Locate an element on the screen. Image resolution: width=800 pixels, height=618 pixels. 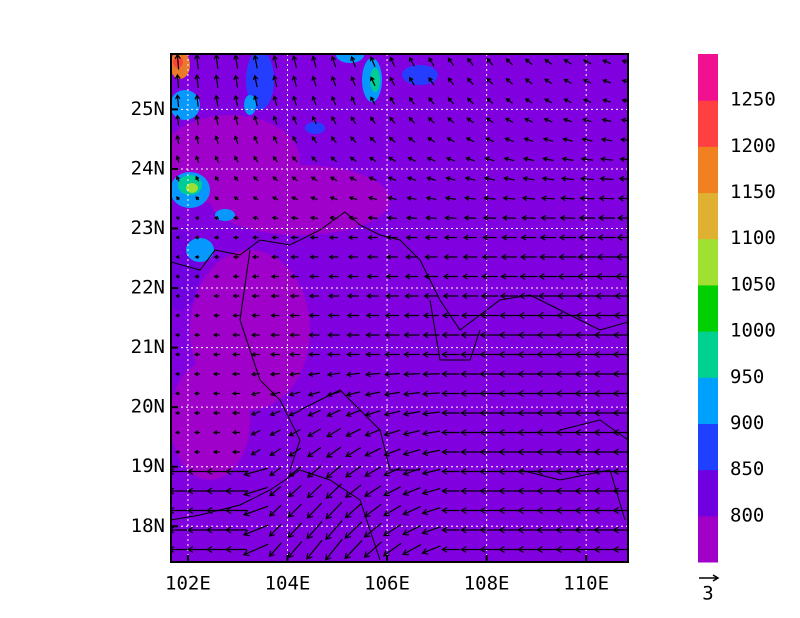
colorbar-label: 950 is located at coordinates (747, 377).